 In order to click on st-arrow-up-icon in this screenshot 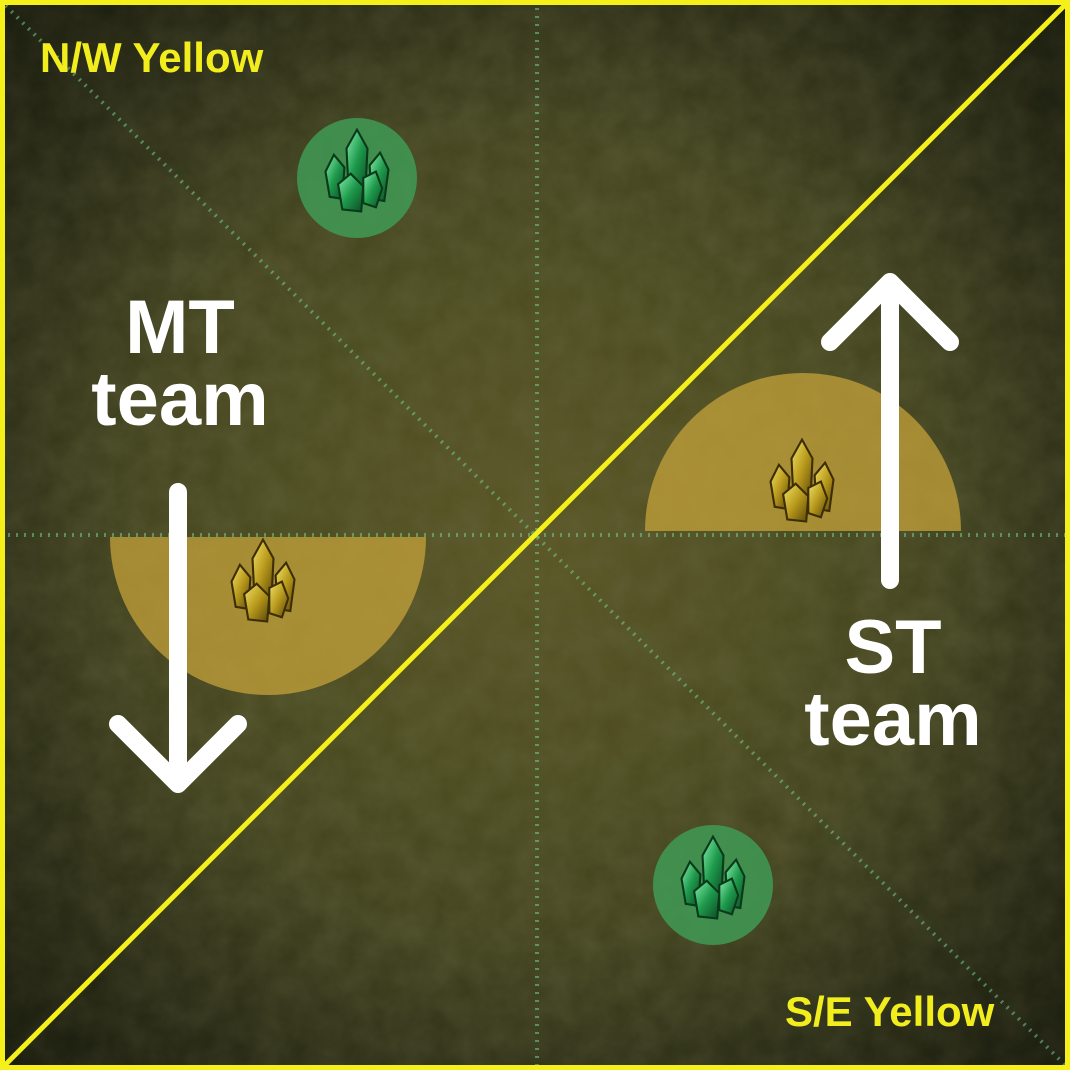, I will do `click(890, 431)`.